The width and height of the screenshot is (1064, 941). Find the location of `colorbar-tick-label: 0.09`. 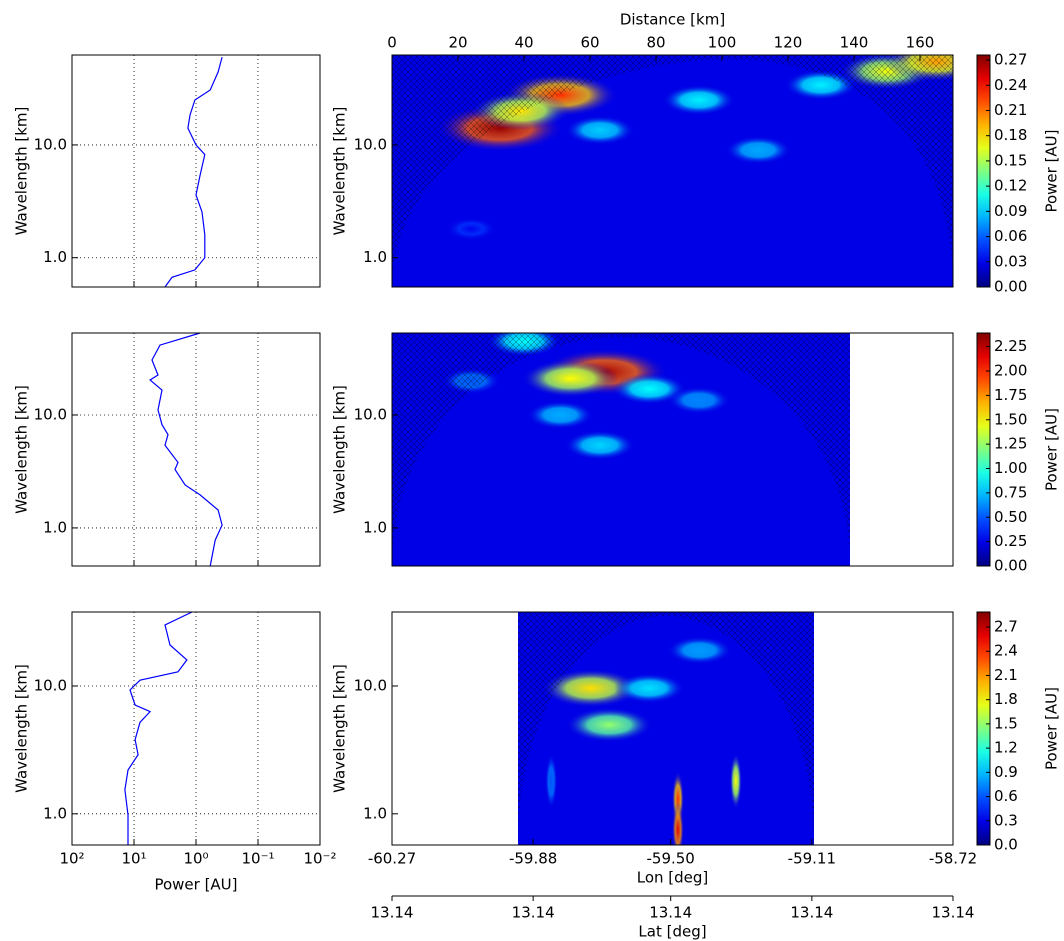

colorbar-tick-label: 0.09 is located at coordinates (1010, 211).